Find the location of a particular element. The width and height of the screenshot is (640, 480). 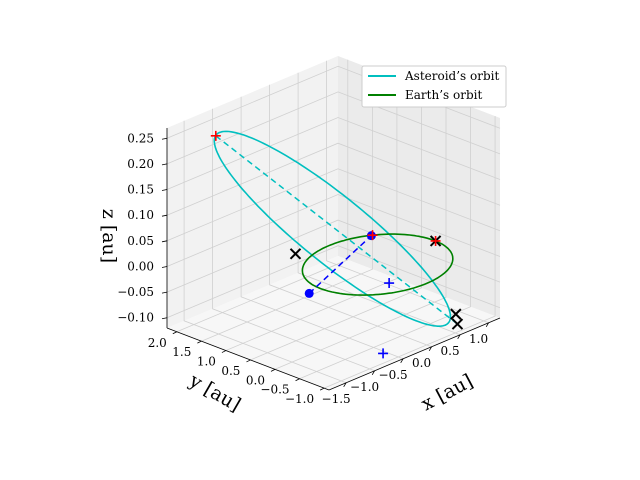

legend: Asteroid’s orbit Earth’s orbit is located at coordinates (434, 86).